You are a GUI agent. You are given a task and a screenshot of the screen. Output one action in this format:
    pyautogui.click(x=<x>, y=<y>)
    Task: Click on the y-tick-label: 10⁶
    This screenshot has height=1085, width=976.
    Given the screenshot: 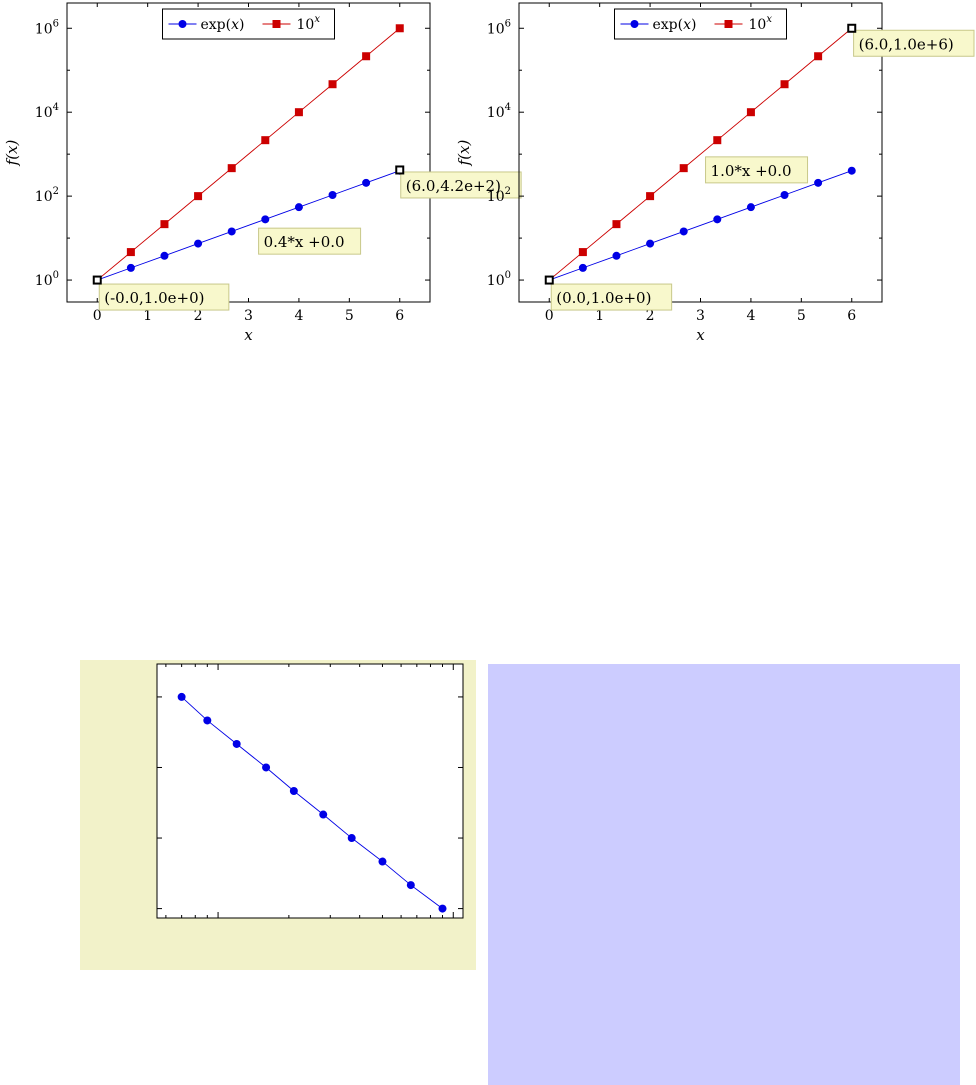 What is the action you would take?
    pyautogui.click(x=499, y=27)
    